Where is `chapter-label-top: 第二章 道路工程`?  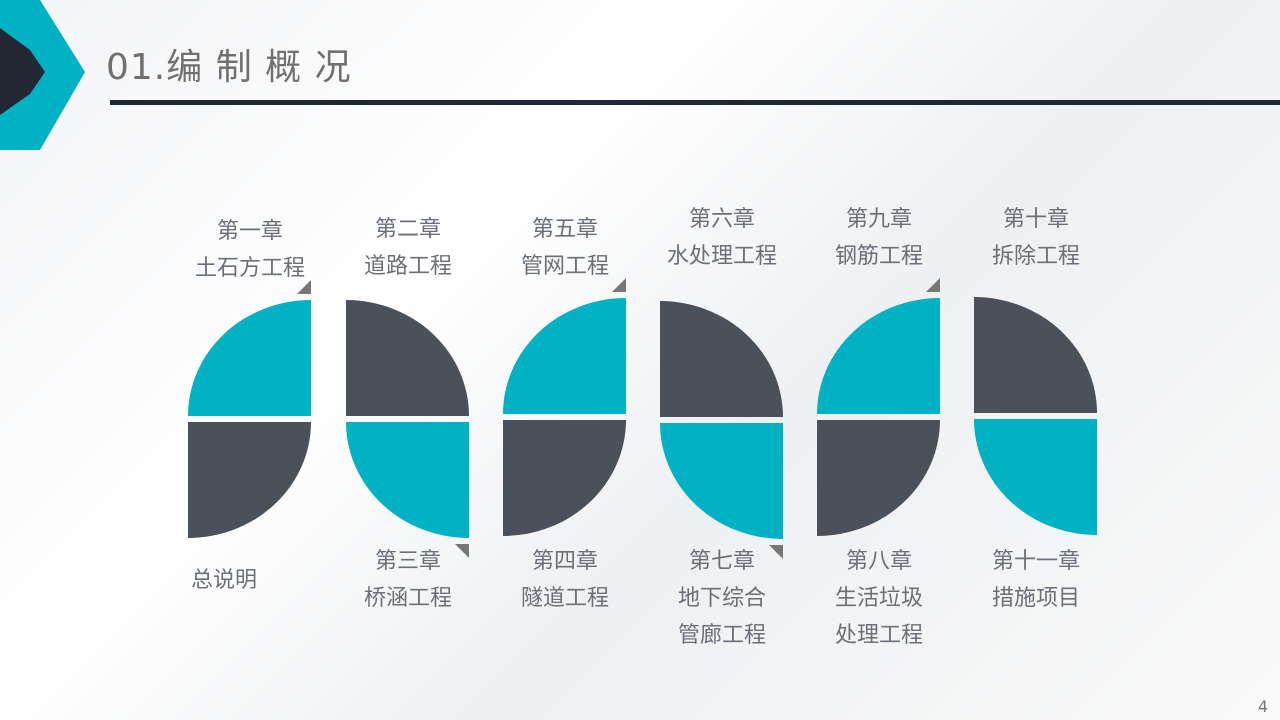 chapter-label-top: 第二章 道路工程 is located at coordinates (407, 248).